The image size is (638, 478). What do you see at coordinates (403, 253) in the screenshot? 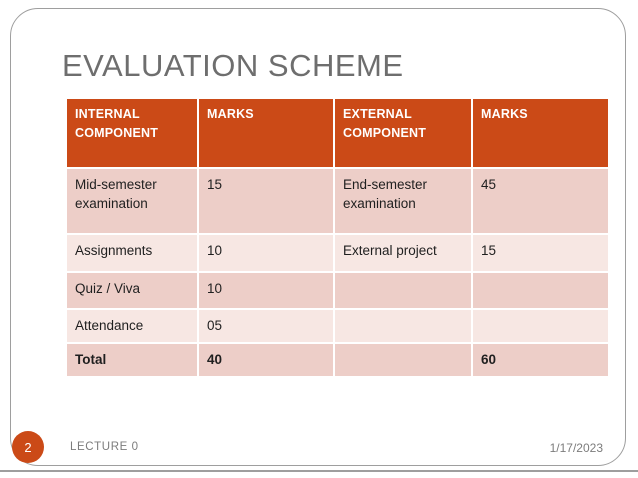
I see `table-cell: External project` at bounding box center [403, 253].